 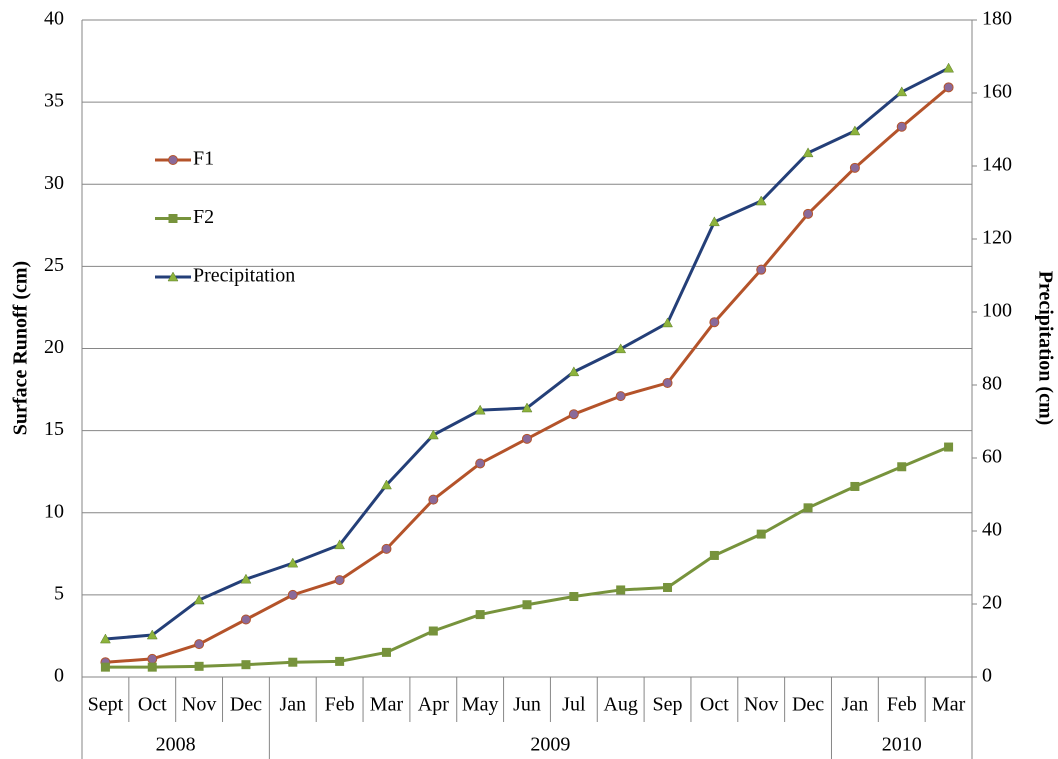 What do you see at coordinates (54, 183) in the screenshot?
I see `y-tick-label: 30` at bounding box center [54, 183].